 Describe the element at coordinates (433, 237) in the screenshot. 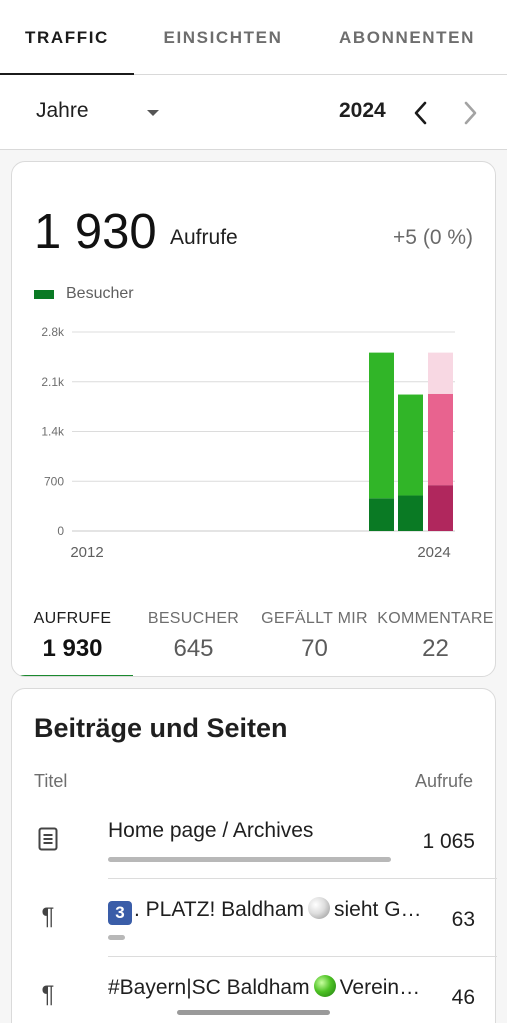

I see `views-delta: +5 (0 %)` at that location.